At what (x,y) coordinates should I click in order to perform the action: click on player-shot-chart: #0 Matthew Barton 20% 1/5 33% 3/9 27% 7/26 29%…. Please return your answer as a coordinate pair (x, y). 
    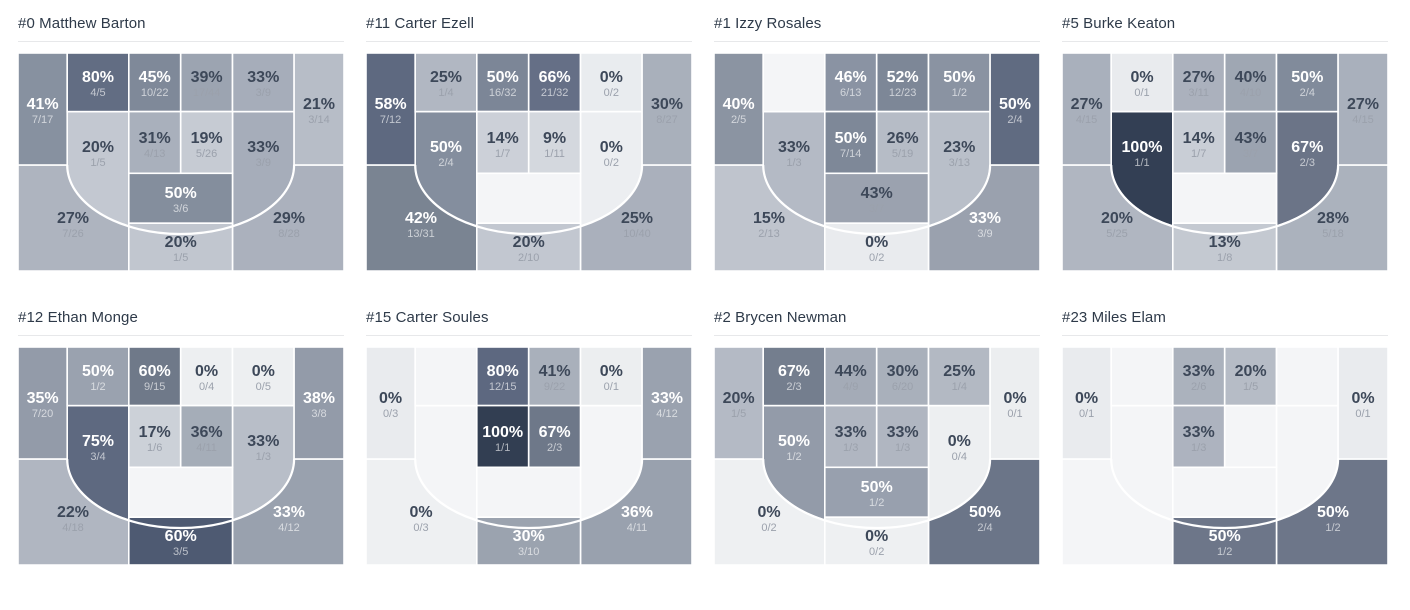
    Looking at the image, I should click on (181, 142).